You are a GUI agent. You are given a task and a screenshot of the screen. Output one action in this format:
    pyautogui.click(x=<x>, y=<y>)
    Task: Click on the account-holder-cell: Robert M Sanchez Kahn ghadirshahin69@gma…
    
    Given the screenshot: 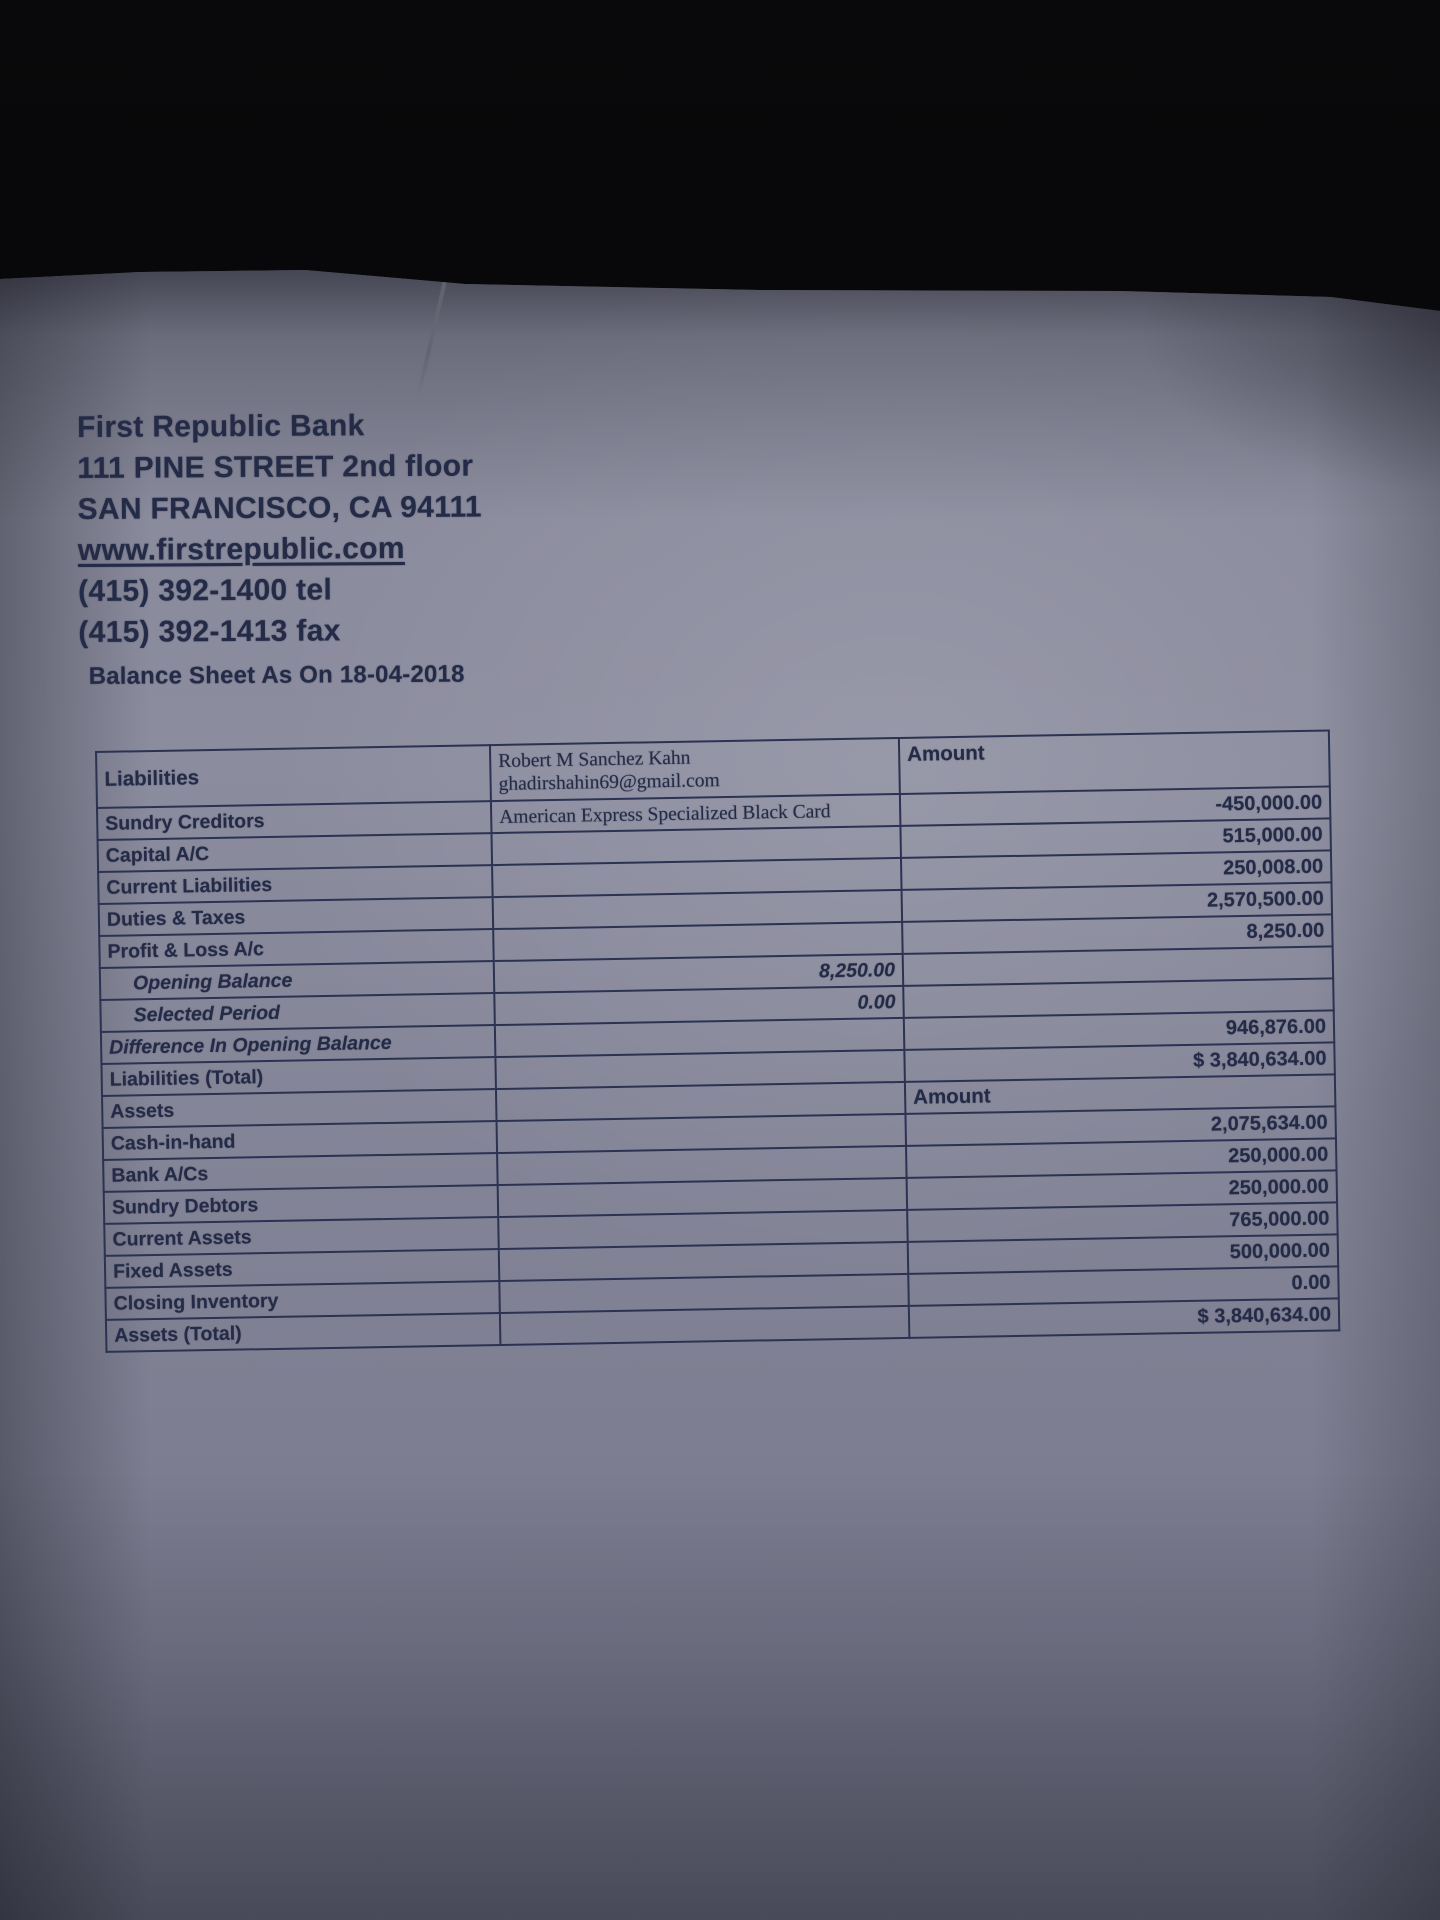 What is the action you would take?
    pyautogui.click(x=694, y=769)
    